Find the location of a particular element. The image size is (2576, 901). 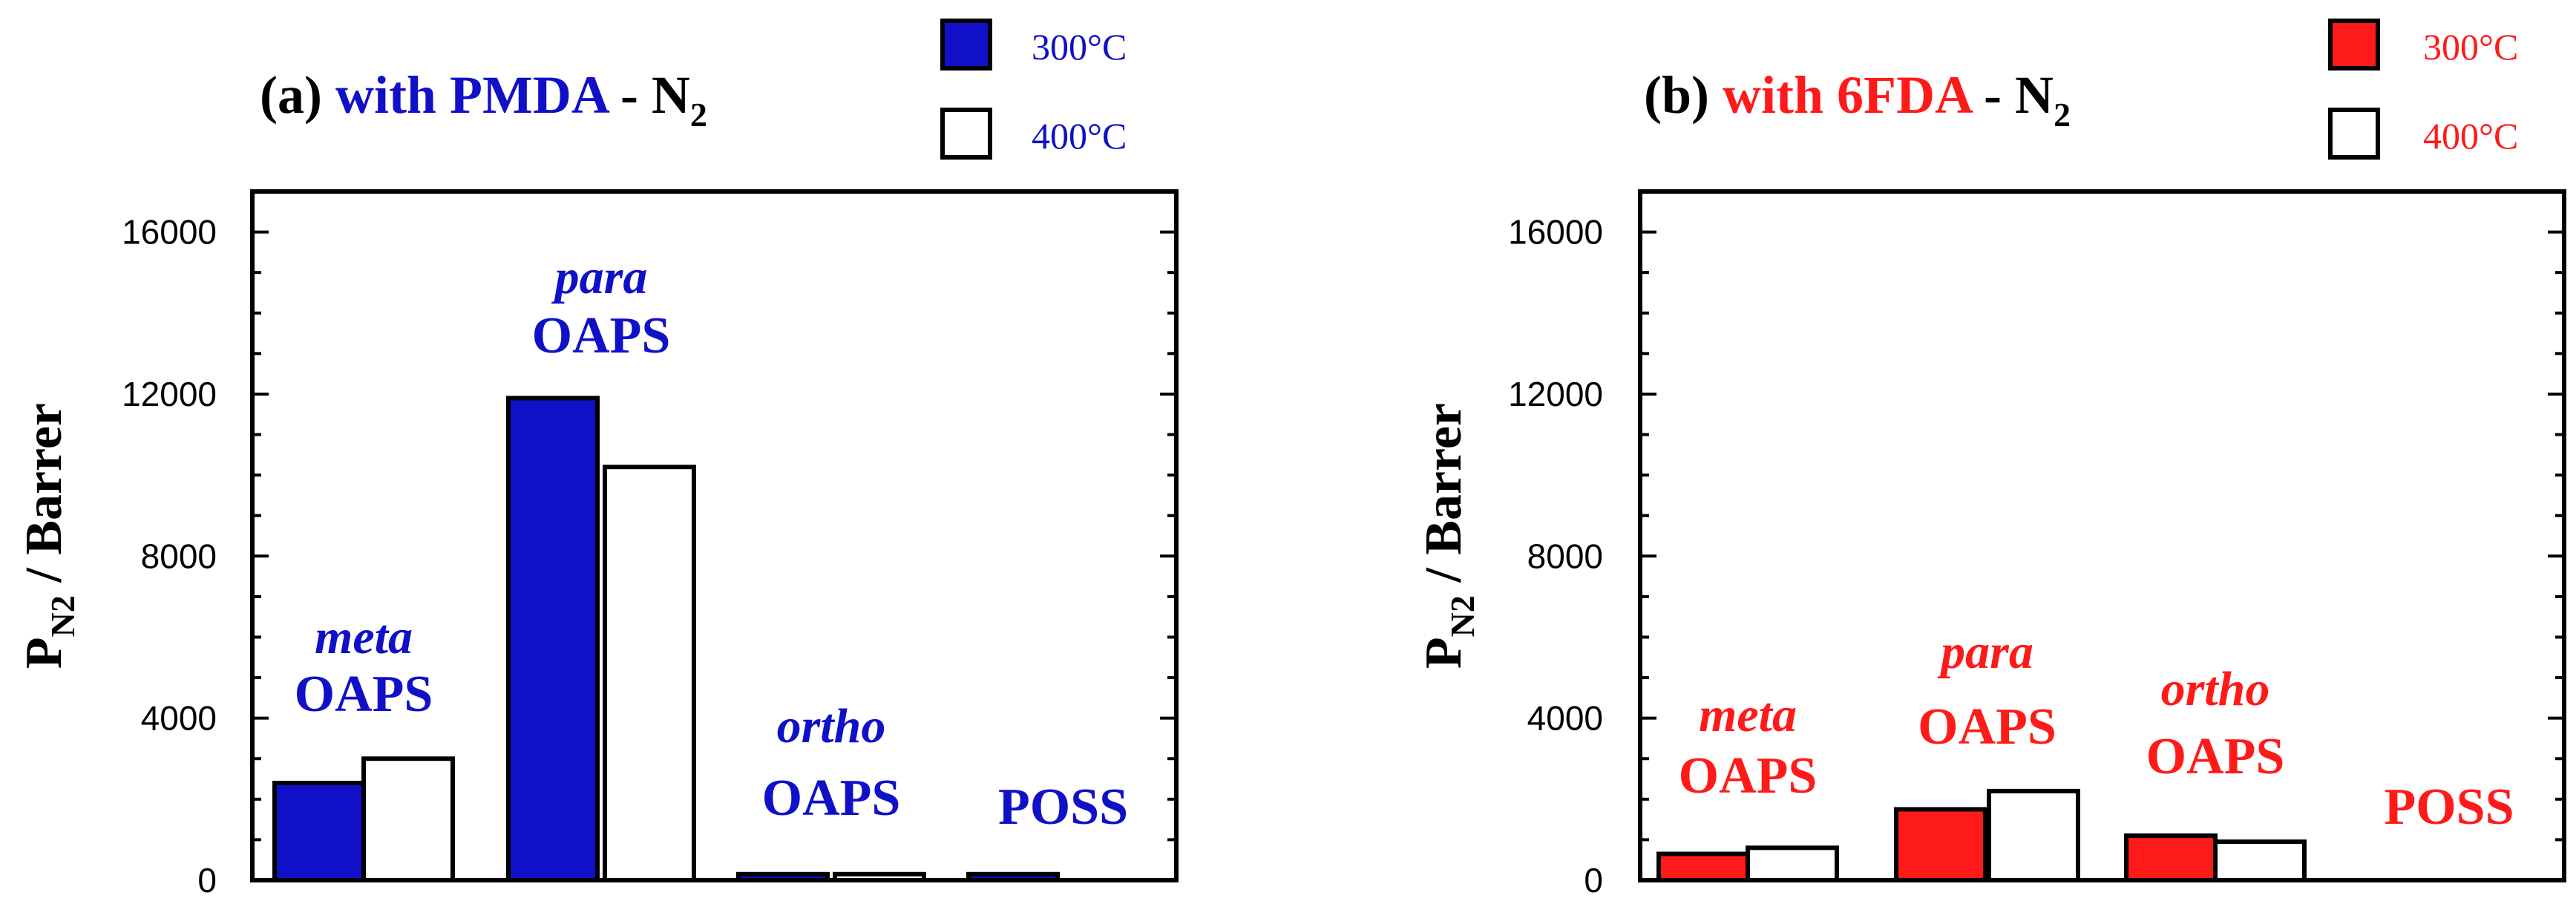

panel-title: (a) with PMDA - N2 is located at coordinates (483, 99).